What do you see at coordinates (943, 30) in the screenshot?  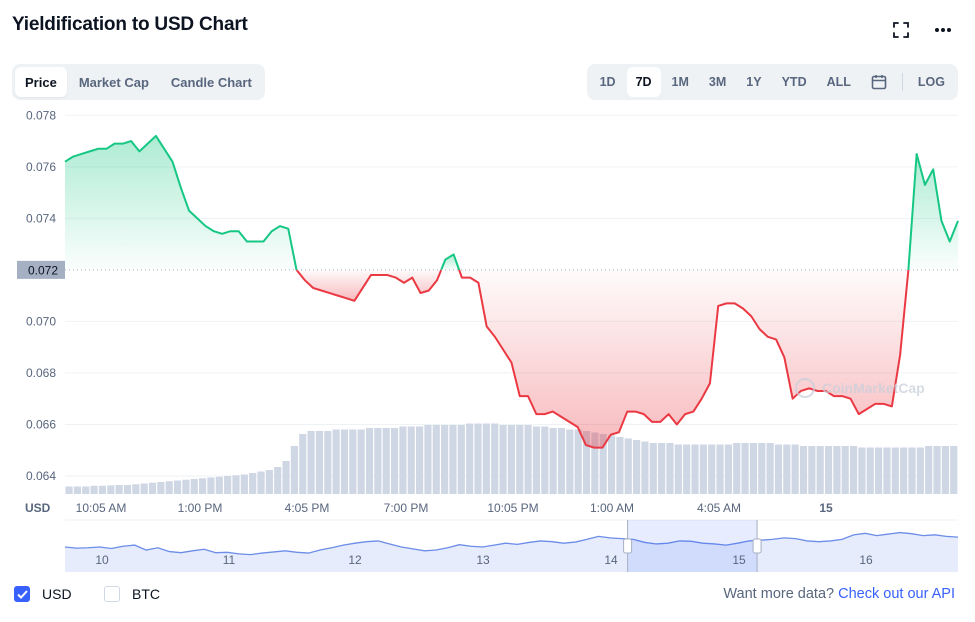 I see `more-icon` at bounding box center [943, 30].